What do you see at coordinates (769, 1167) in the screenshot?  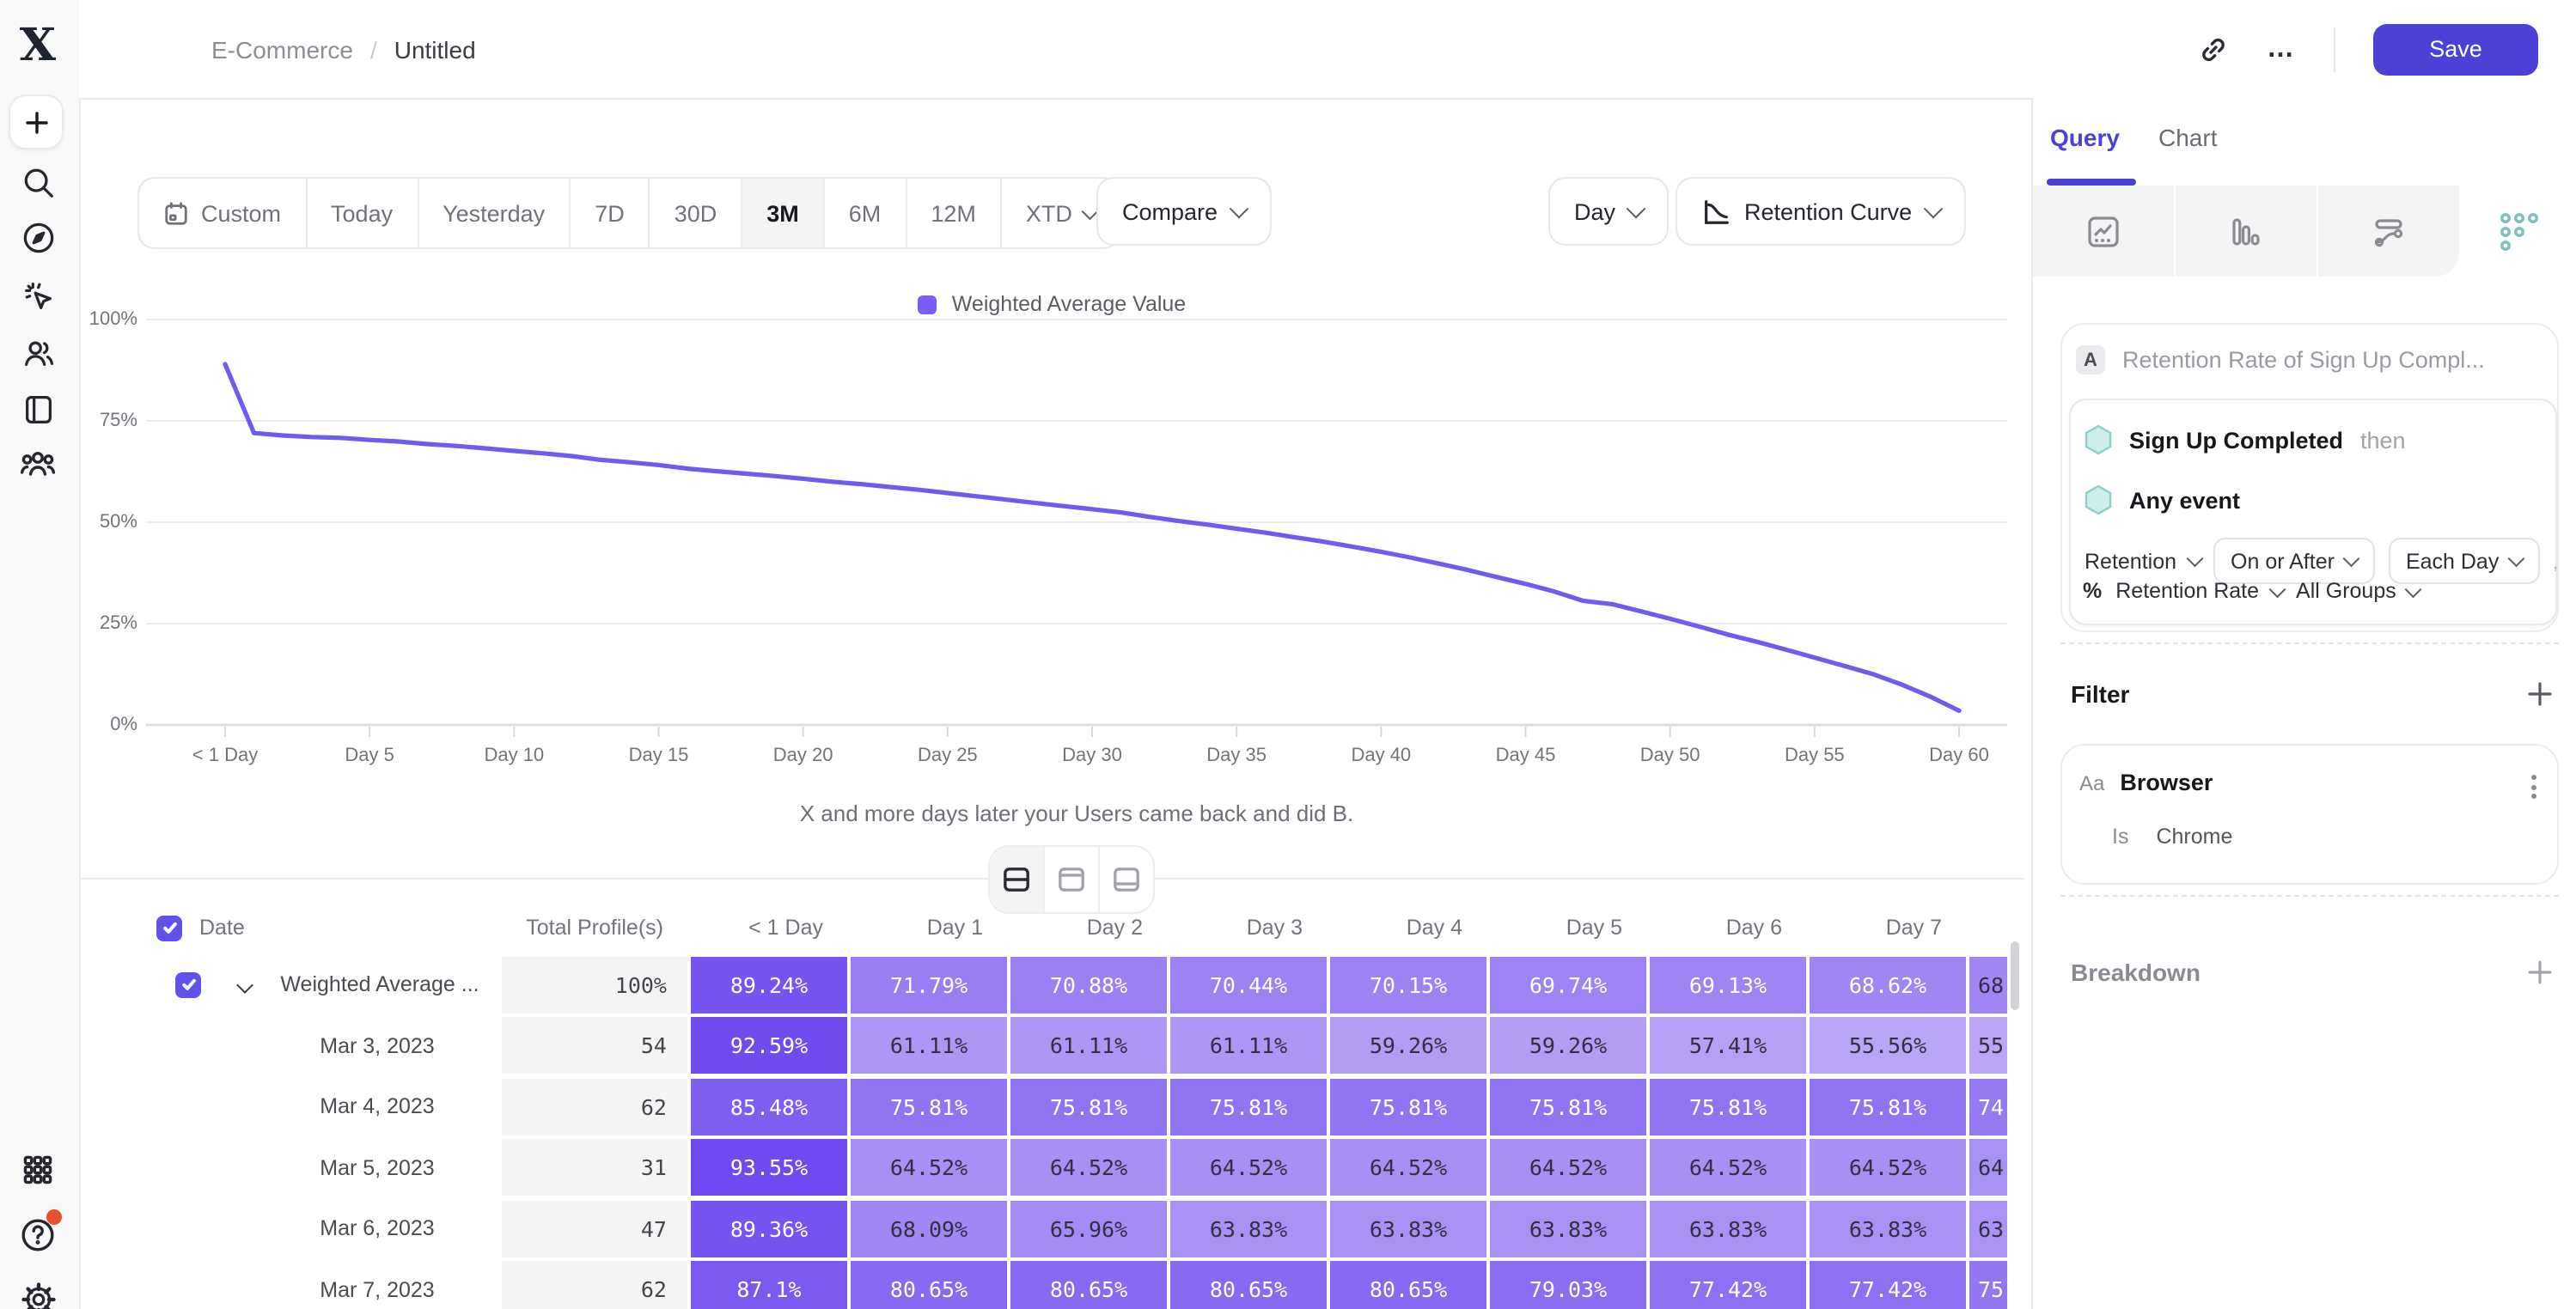 I see `retention-cell: 93.55%` at bounding box center [769, 1167].